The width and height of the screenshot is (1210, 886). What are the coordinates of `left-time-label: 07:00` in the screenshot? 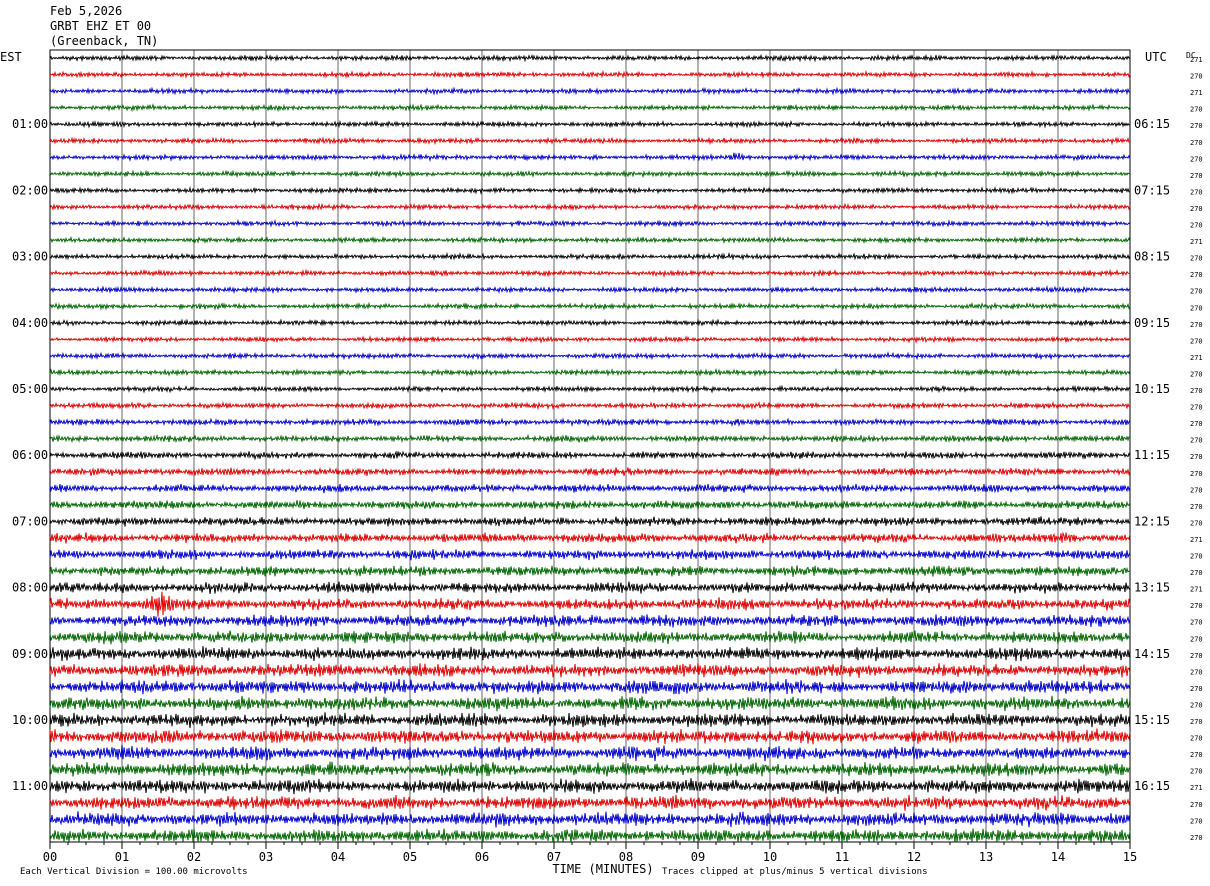 It's located at (30, 521).